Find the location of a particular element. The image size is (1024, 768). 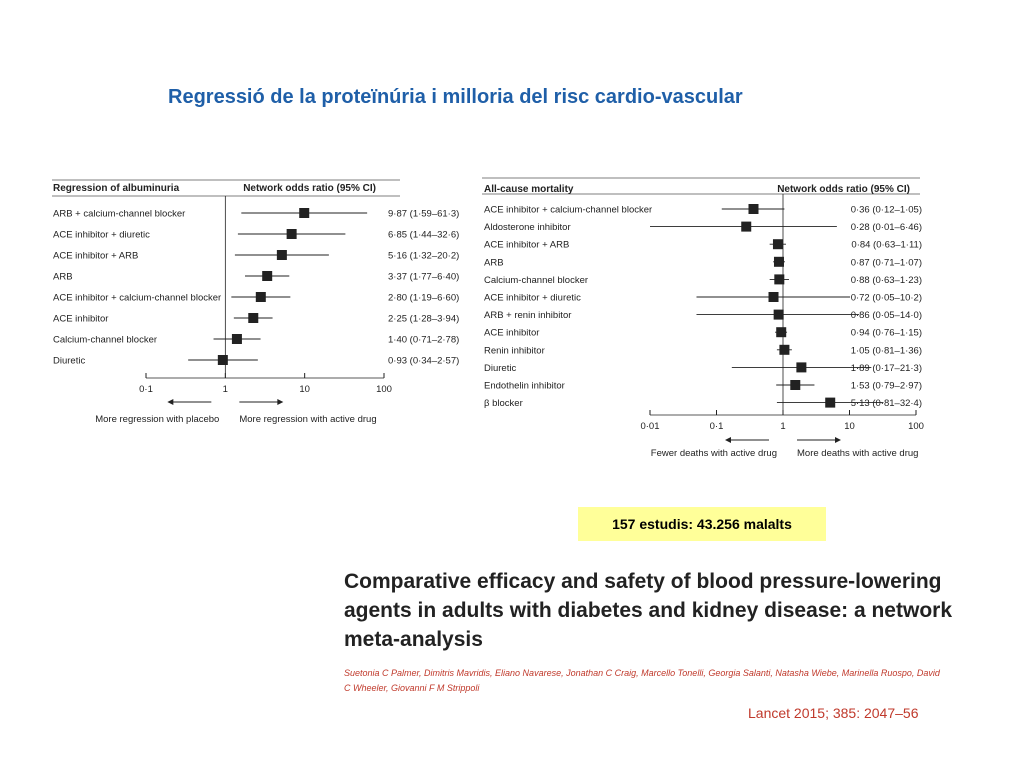

ci-value: 0·94 (0·76–1·15) is located at coordinates (886, 333).